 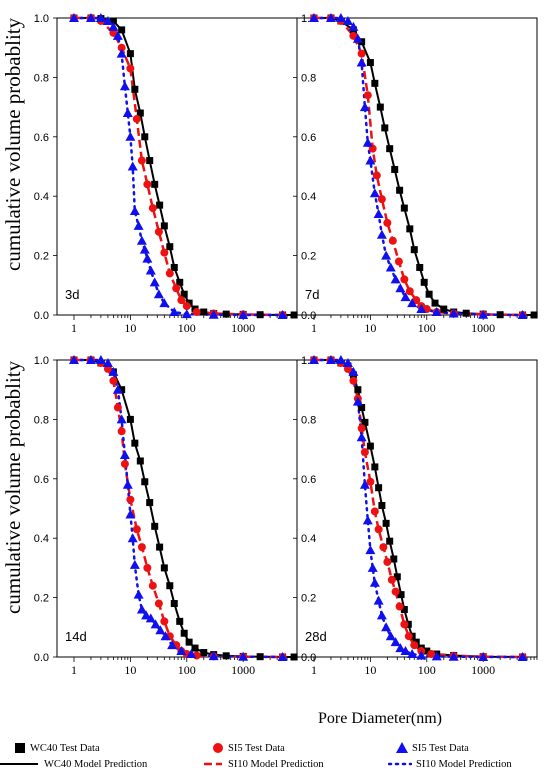 I want to click on x-tick-label: 100, so click(x=427, y=670).